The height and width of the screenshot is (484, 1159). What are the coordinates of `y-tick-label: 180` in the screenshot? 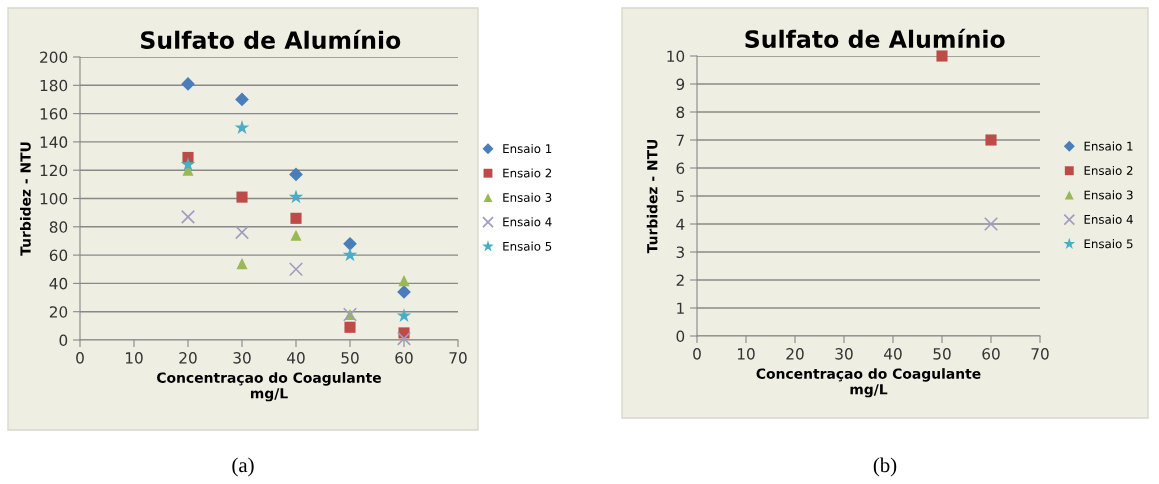 It's located at (54, 85).